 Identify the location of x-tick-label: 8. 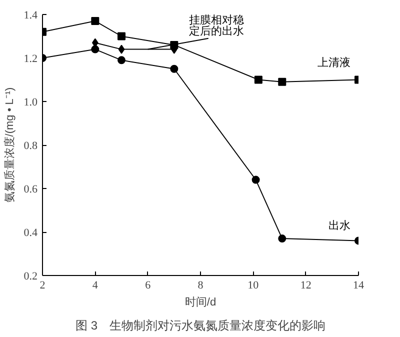
(201, 286).